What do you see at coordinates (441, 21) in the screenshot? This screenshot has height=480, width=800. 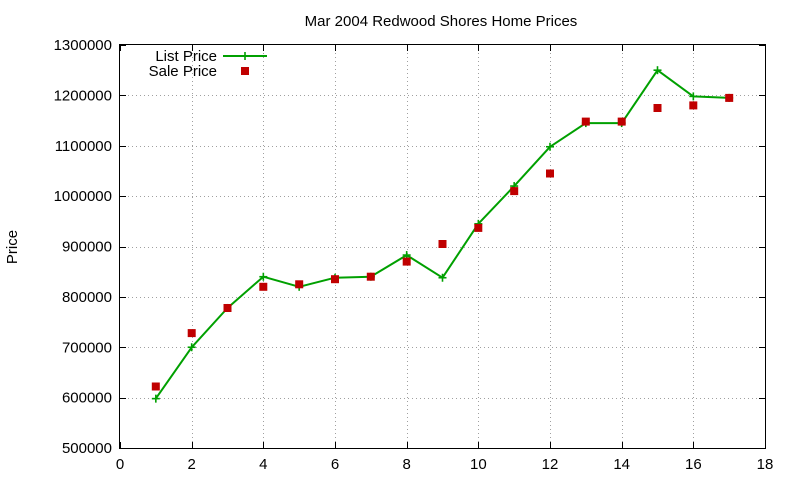 I see `chart-title: Mar 2004 Redwood Shores Home Prices` at bounding box center [441, 21].